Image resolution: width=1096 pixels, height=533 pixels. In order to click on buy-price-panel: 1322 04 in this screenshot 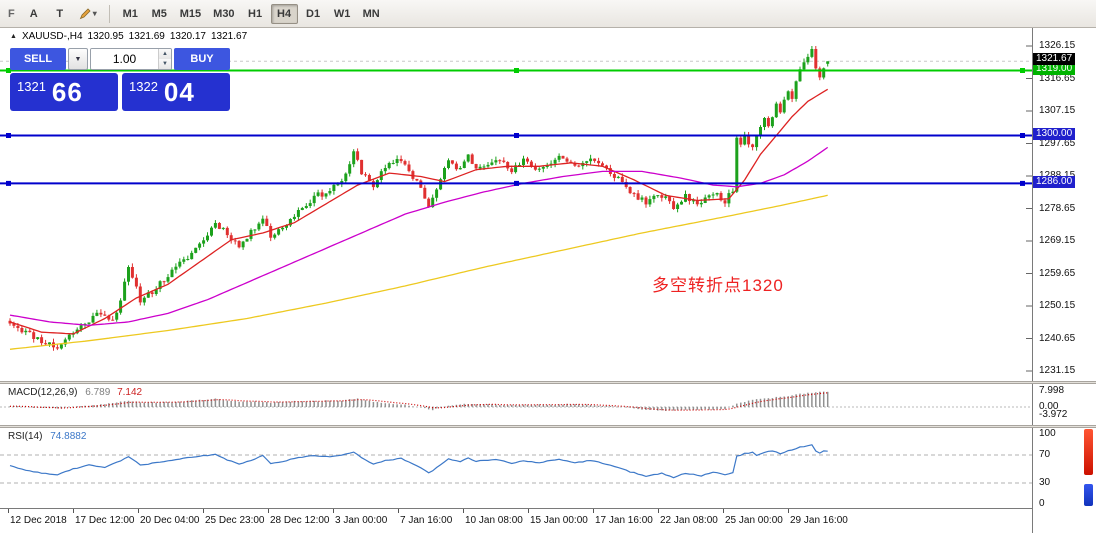, I will do `click(176, 92)`.